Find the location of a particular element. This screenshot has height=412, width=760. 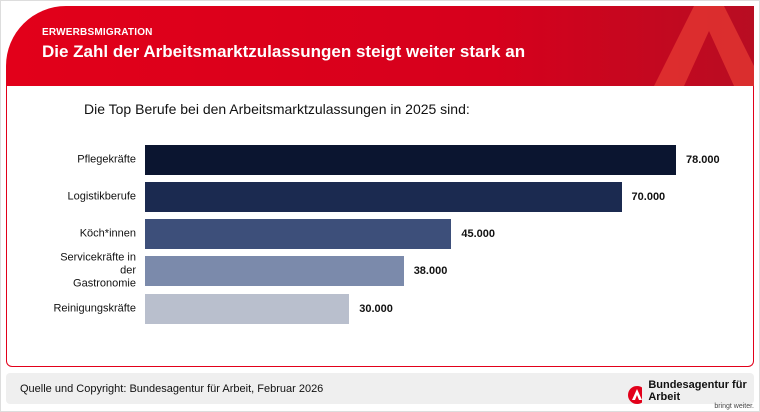

category-label: Servicekräfte in der Gastronomie is located at coordinates (98, 270).